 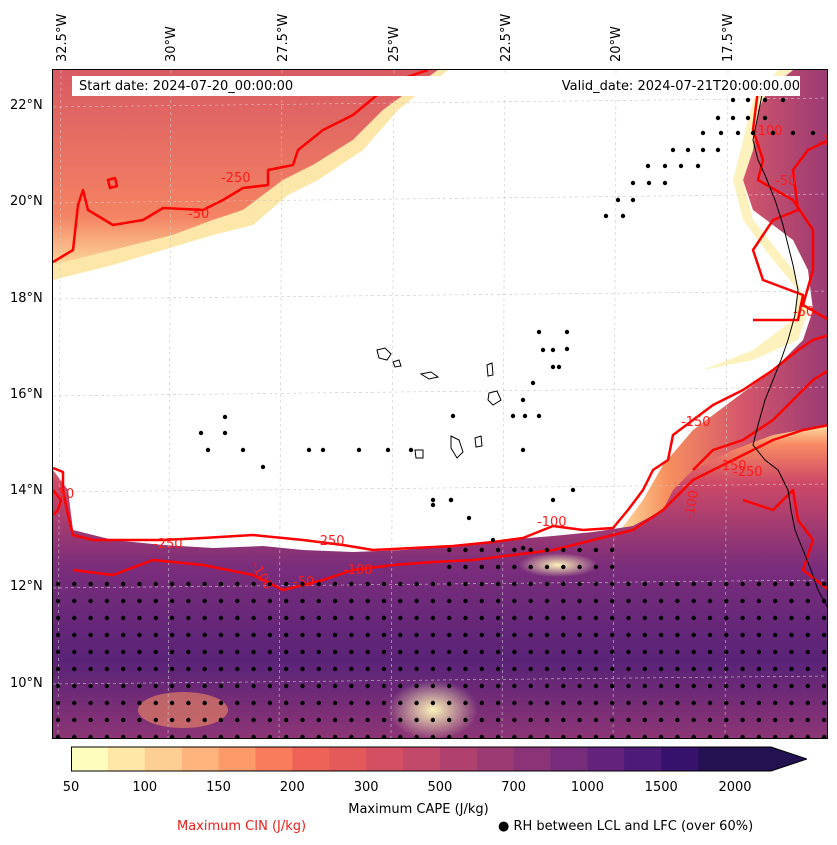 What do you see at coordinates (26, 394) in the screenshot?
I see `lat-label-16n: 16°N` at bounding box center [26, 394].